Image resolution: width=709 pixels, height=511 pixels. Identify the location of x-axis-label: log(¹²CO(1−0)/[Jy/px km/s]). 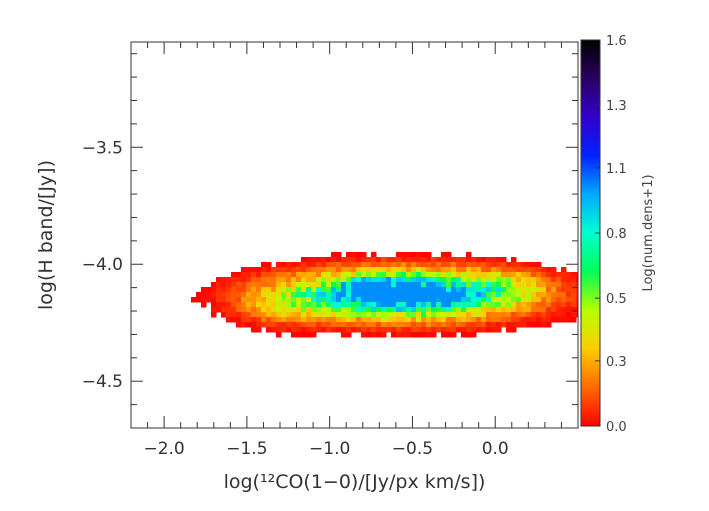
(355, 482).